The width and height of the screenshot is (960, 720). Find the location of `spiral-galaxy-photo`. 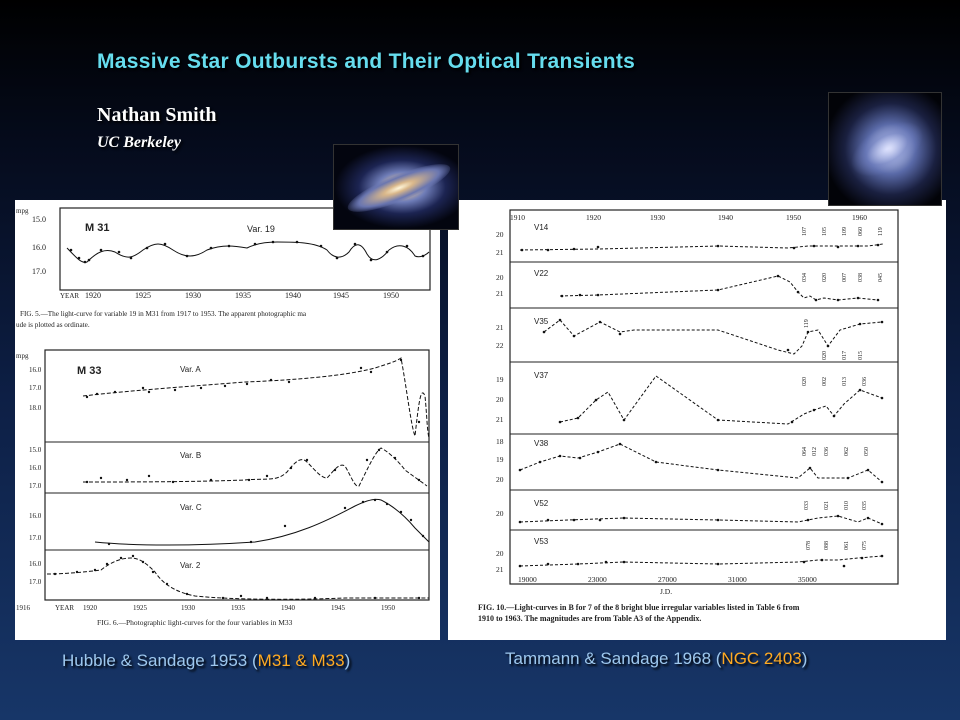

spiral-galaxy-photo is located at coordinates (885, 149).